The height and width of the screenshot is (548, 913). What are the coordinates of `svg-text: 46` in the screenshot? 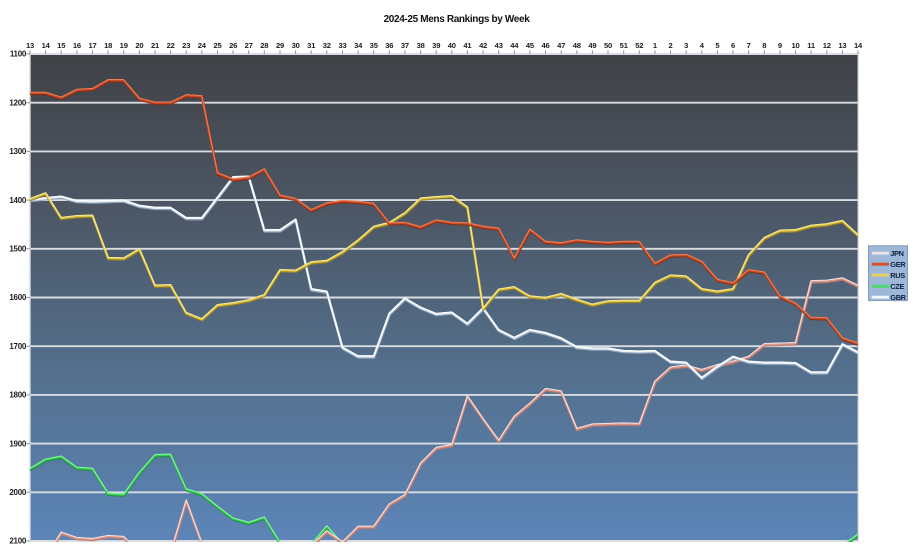 It's located at (545, 45).